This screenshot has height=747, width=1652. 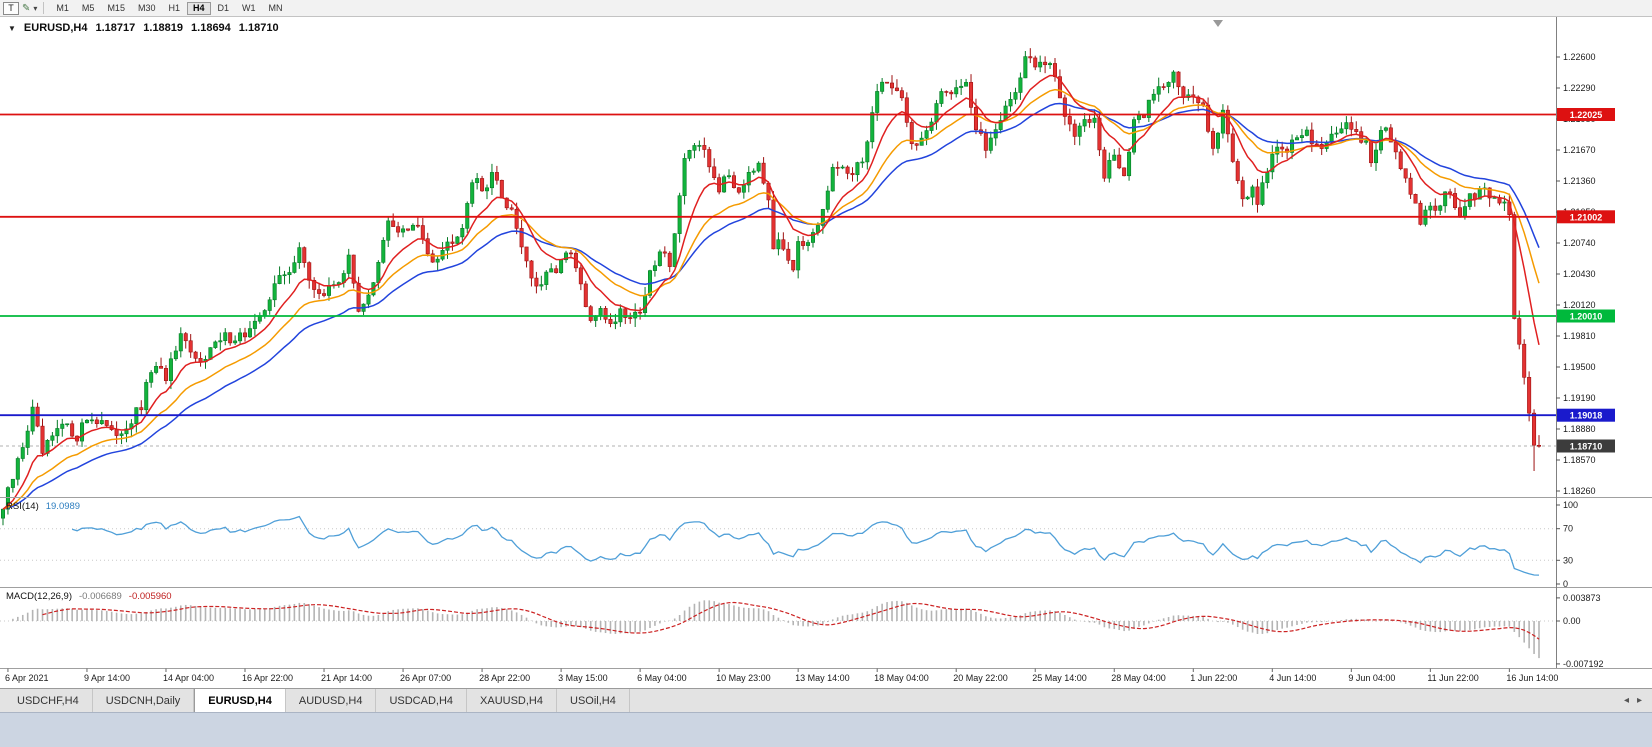 What do you see at coordinates (1579, 367) in the screenshot?
I see `price-tick-label: 1.19500` at bounding box center [1579, 367].